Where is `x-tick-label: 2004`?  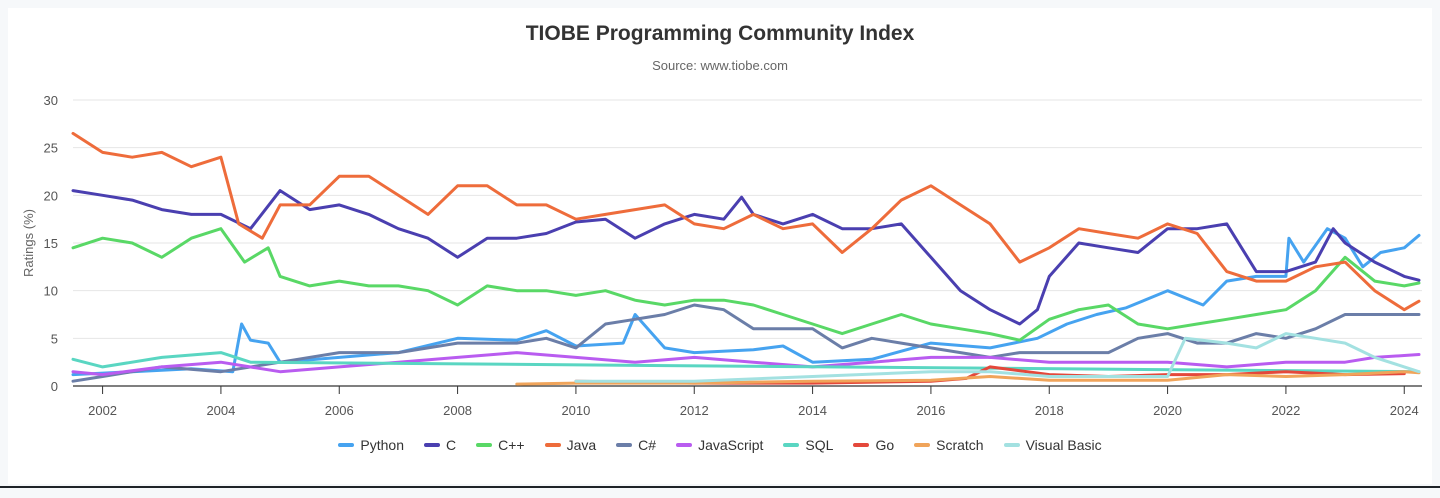
x-tick-label: 2004 is located at coordinates (220, 410).